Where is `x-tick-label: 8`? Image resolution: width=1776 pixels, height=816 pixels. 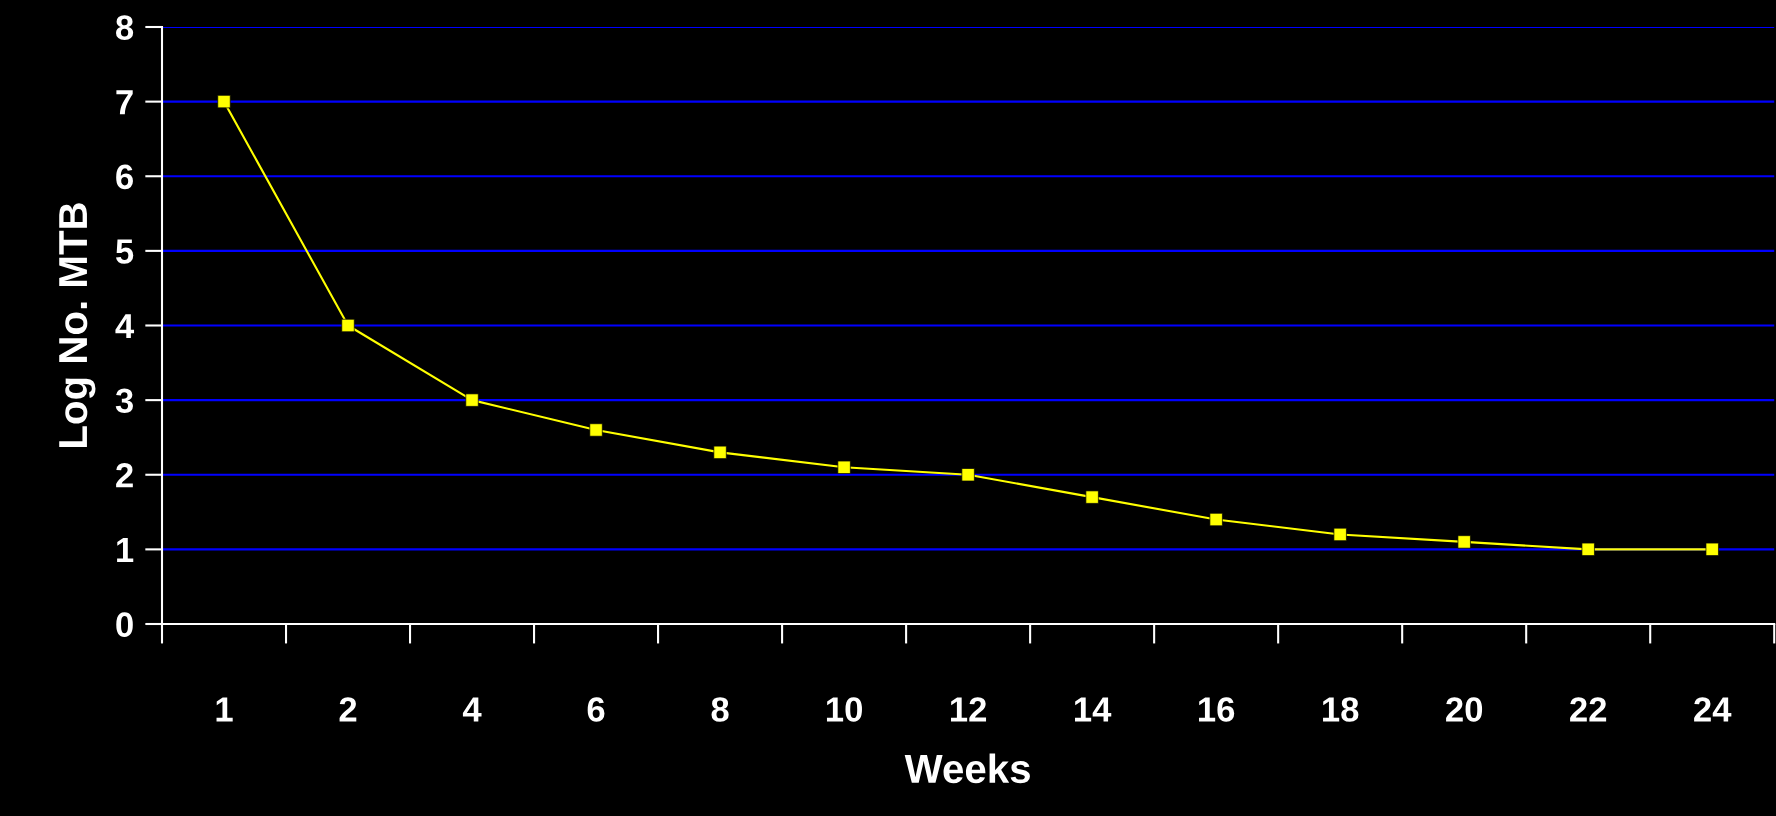 x-tick-label: 8 is located at coordinates (720, 709).